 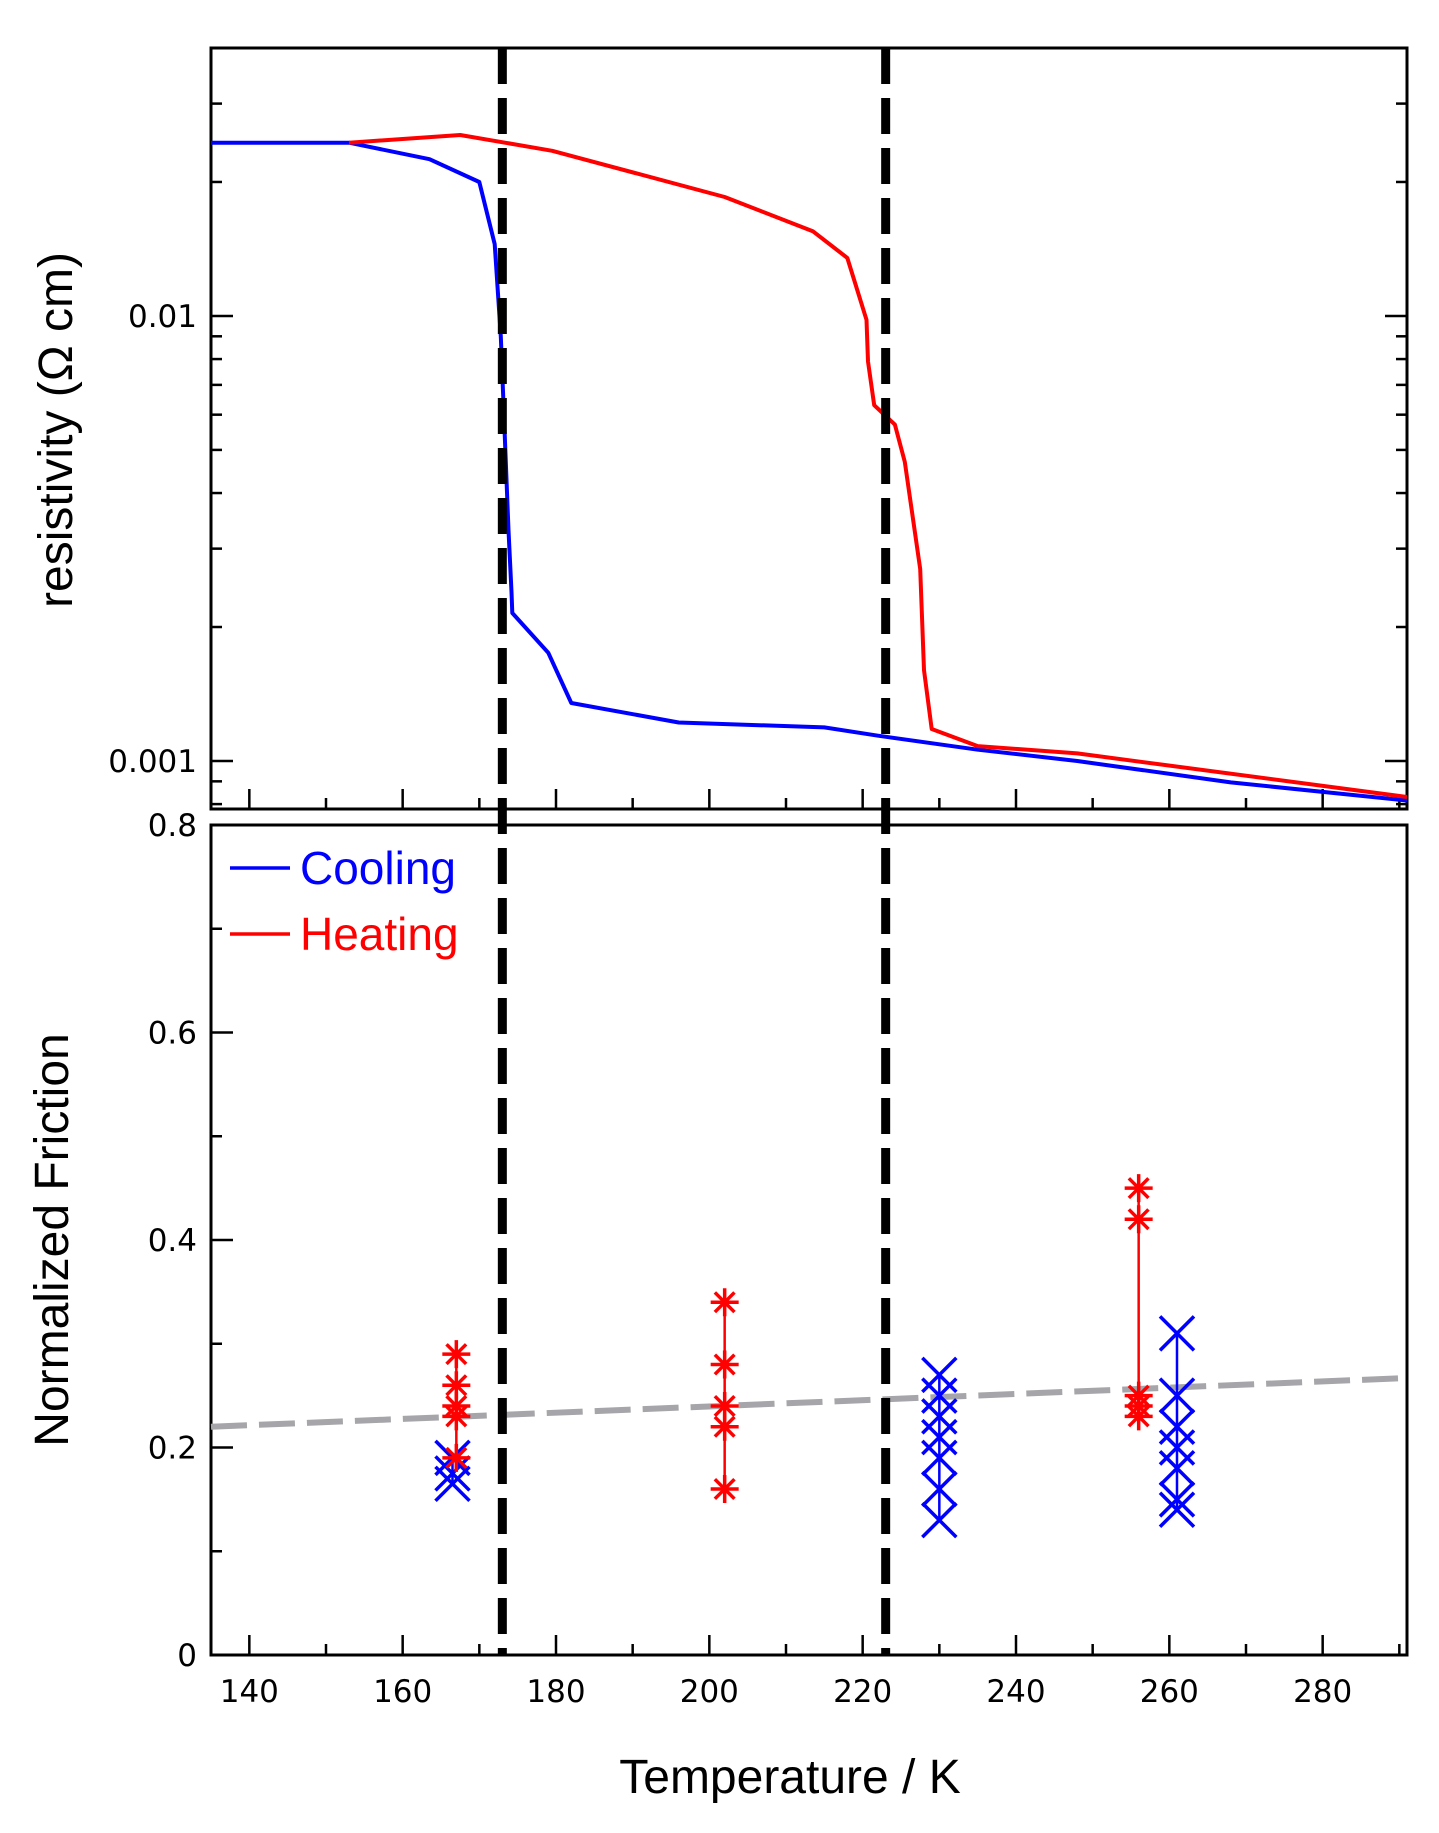 What do you see at coordinates (789, 1777) in the screenshot?
I see `temperature-axis-label: Temperature / K` at bounding box center [789, 1777].